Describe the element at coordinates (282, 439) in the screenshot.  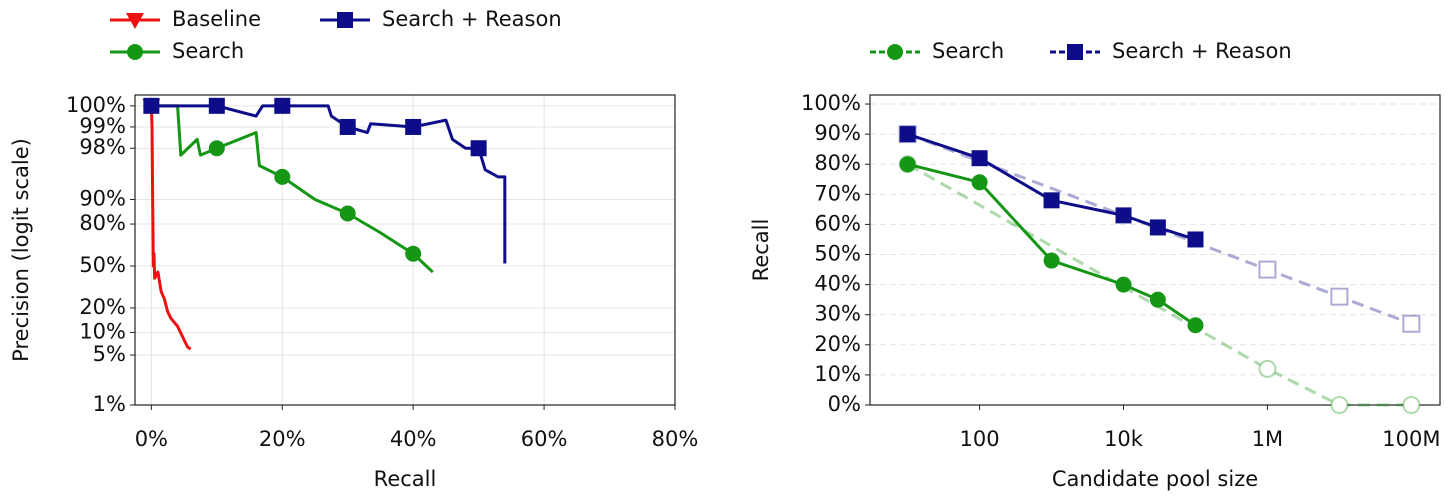
I see `x-tick-label: 20%` at that location.